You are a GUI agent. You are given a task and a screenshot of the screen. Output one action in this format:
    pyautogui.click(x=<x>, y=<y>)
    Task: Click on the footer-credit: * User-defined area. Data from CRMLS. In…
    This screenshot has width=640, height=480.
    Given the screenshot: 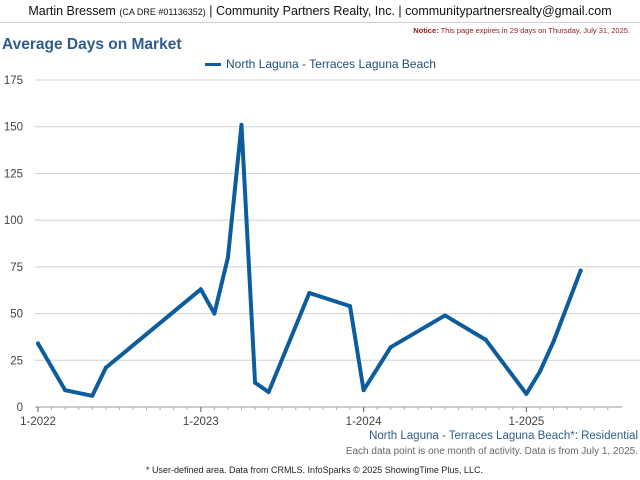 What is the action you would take?
    pyautogui.click(x=314, y=470)
    